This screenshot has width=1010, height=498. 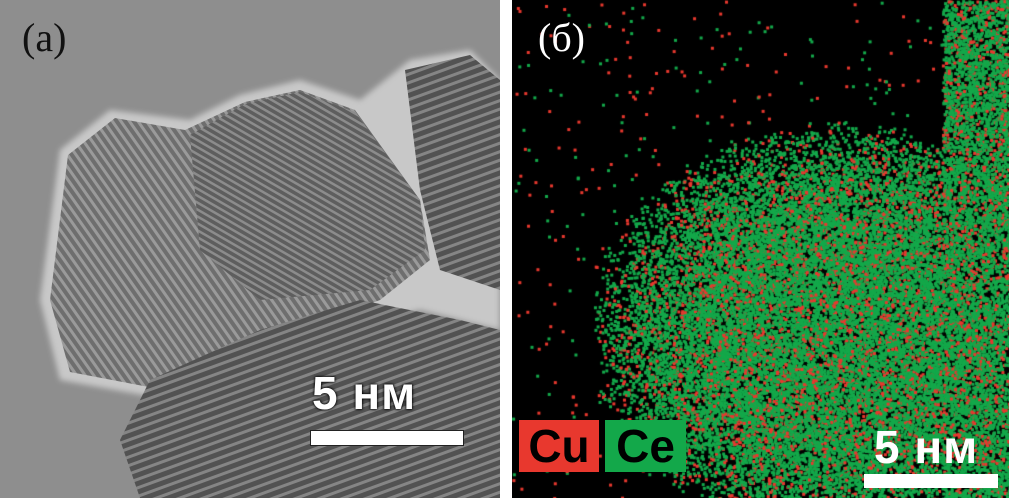 I want to click on legend-cu: Cu, so click(x=559, y=446).